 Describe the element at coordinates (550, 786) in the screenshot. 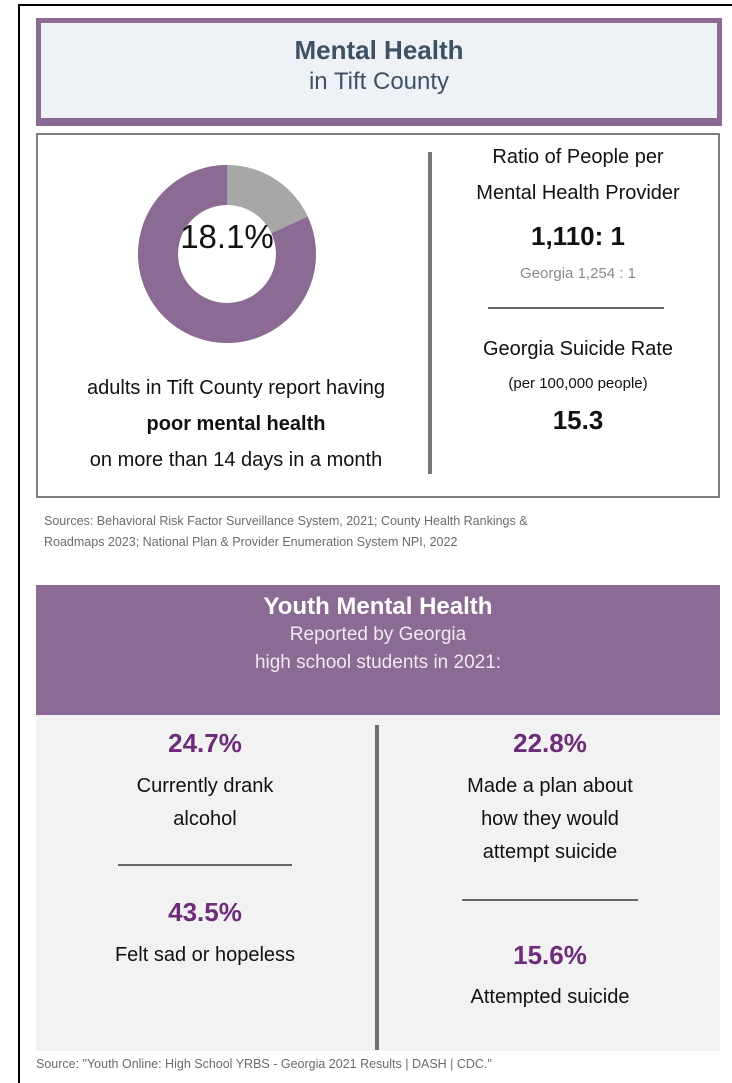

I see `suicide-plan-desc-line1: Made a plan about` at that location.